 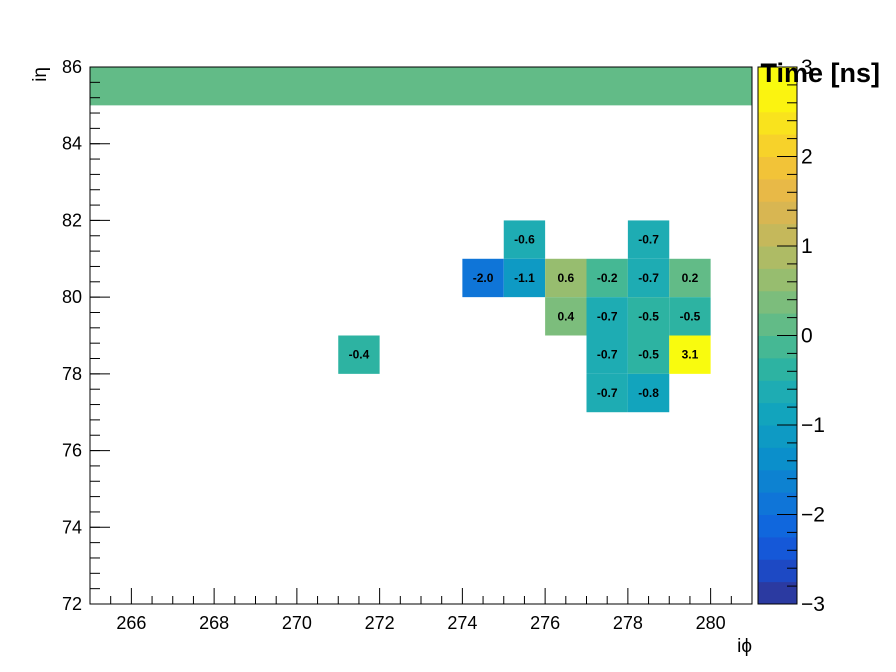 I want to click on x-tick-label: 280, so click(x=711, y=623).